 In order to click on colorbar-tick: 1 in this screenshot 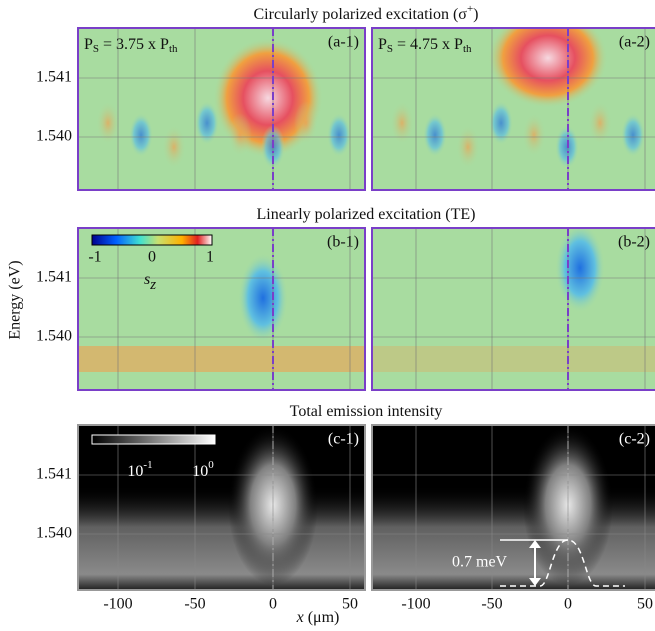, I will do `click(210, 257)`.